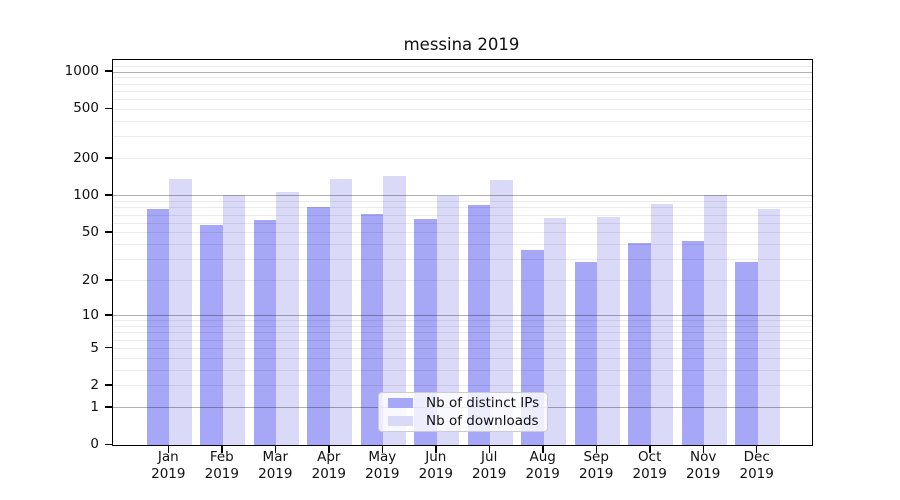 This screenshot has width=900, height=500. I want to click on bar-distinct-ips-jun, so click(425, 331).